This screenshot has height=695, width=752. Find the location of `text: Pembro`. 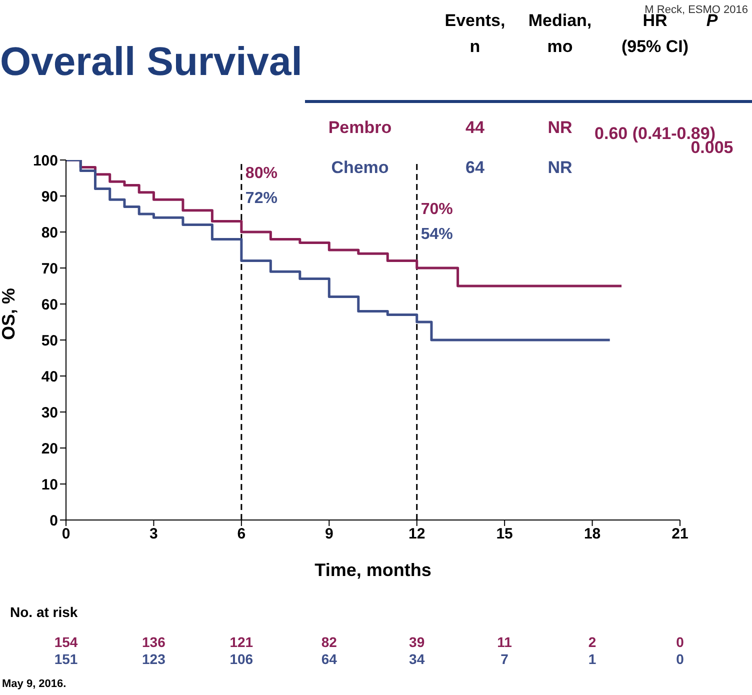

text: Pembro is located at coordinates (360, 128).